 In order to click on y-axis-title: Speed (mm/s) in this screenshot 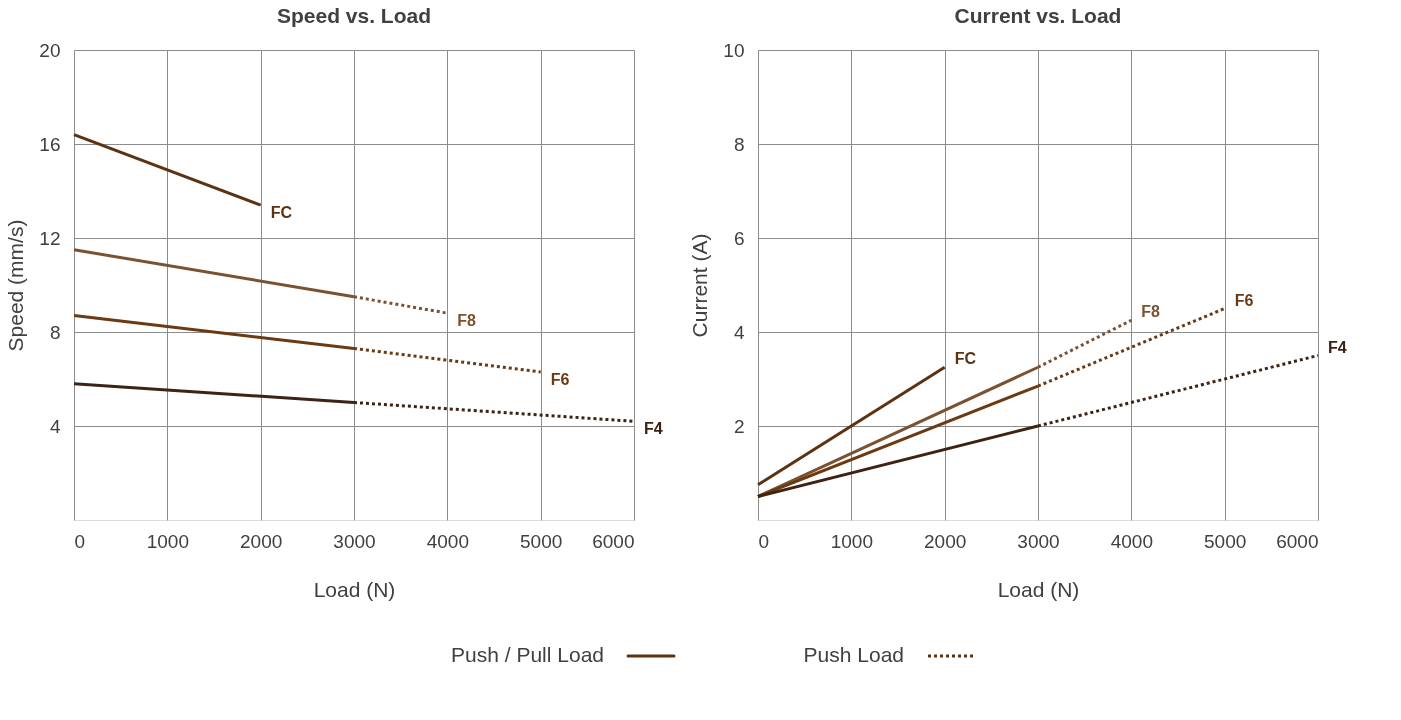, I will do `click(16, 285)`.